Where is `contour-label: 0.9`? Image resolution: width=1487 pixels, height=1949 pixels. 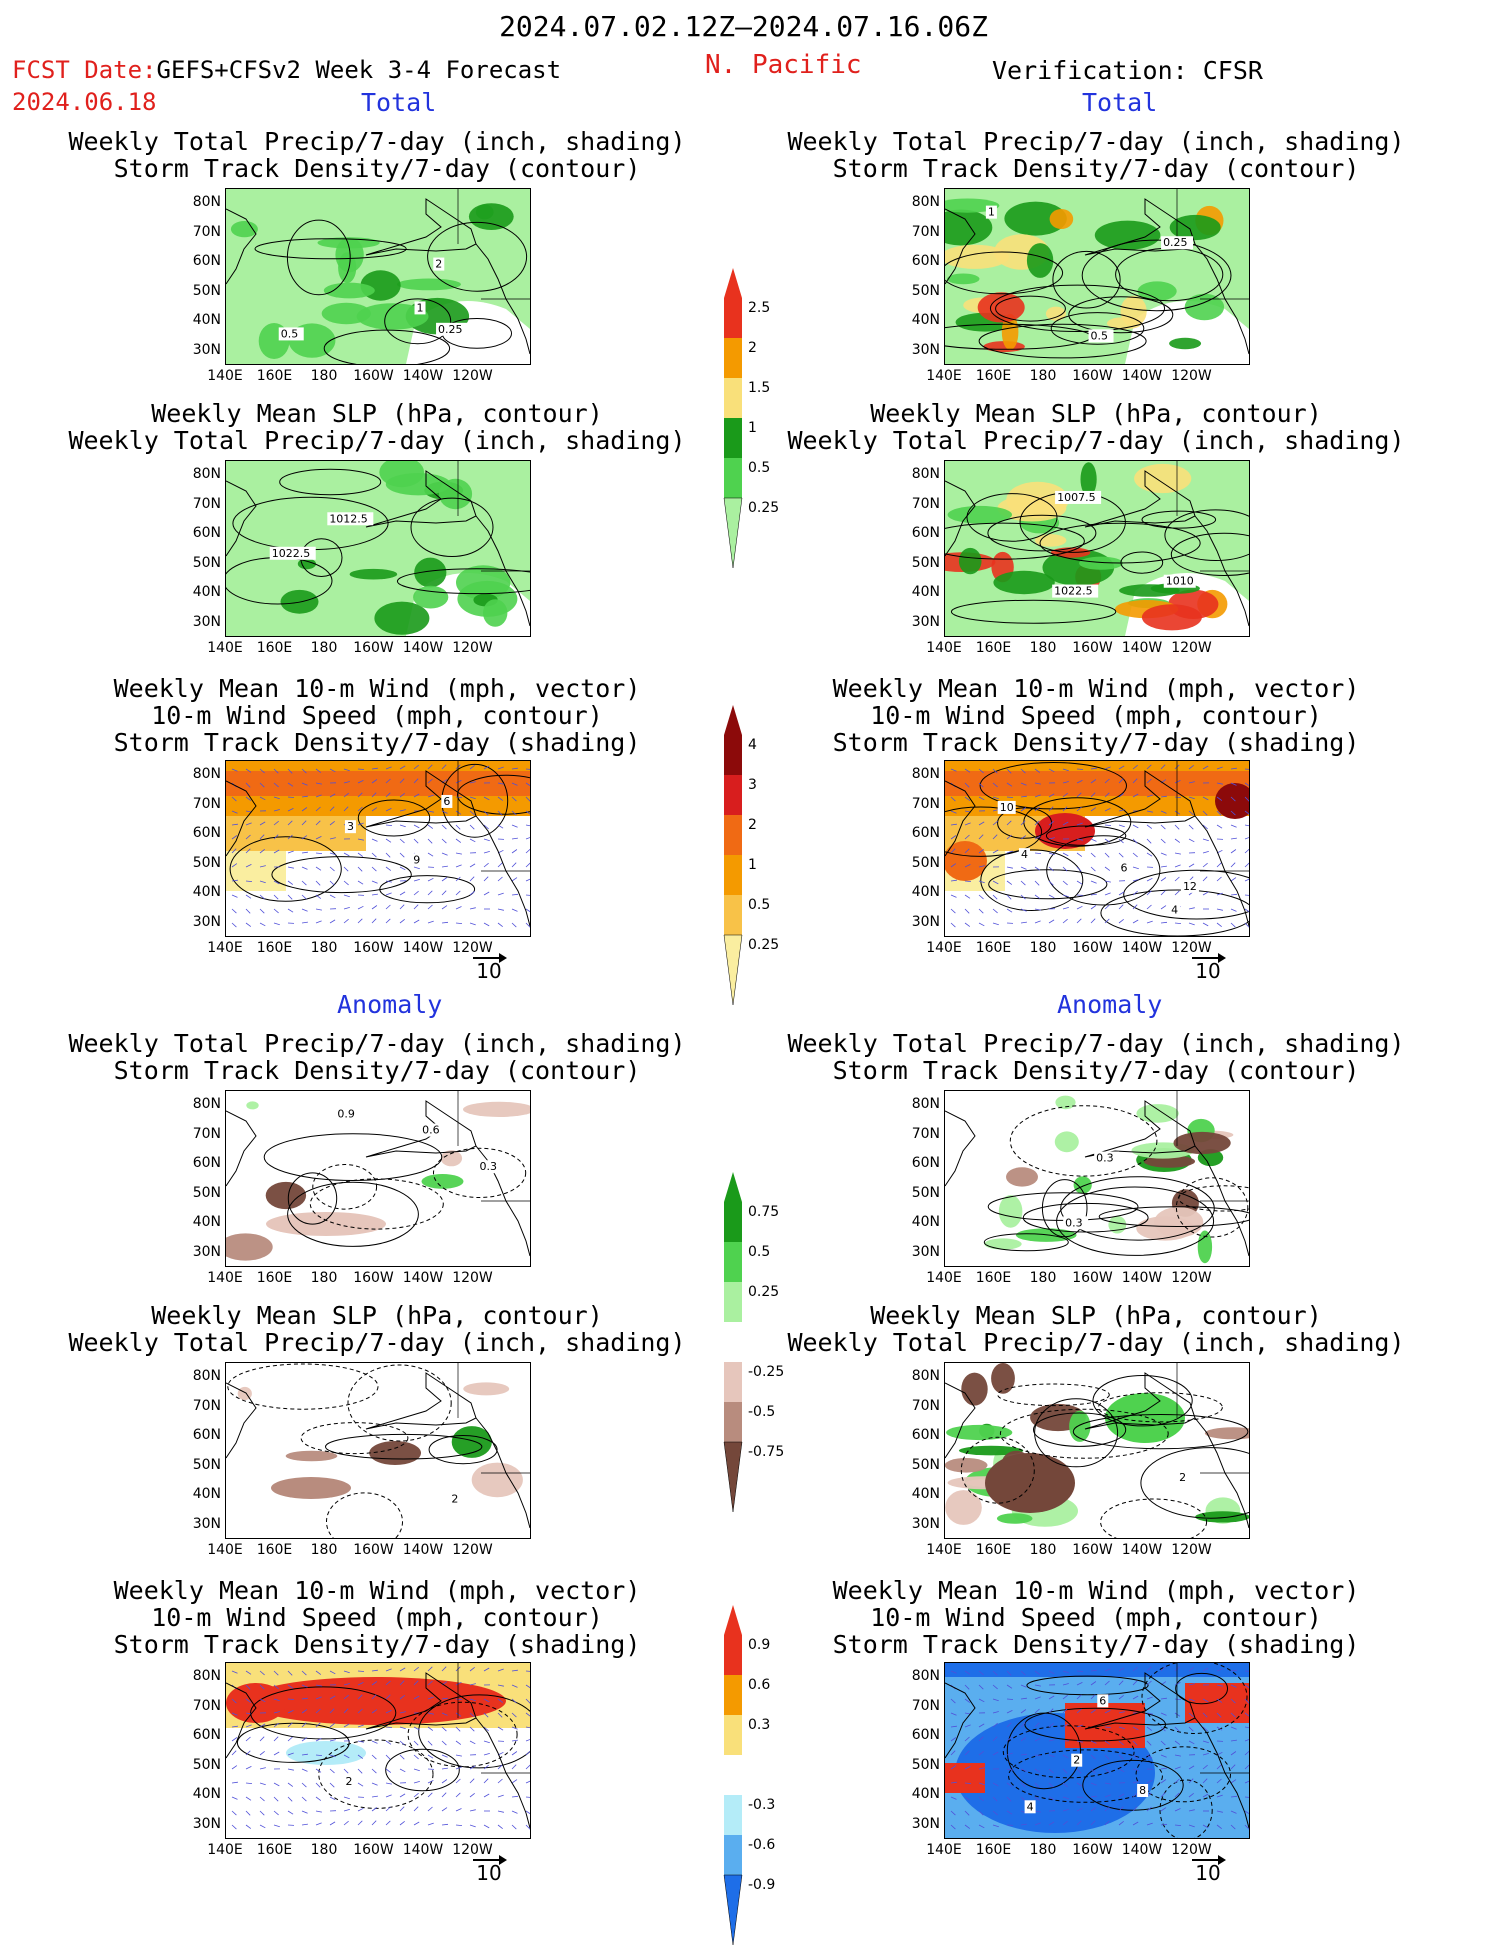 contour-label: 0.9 is located at coordinates (346, 1114).